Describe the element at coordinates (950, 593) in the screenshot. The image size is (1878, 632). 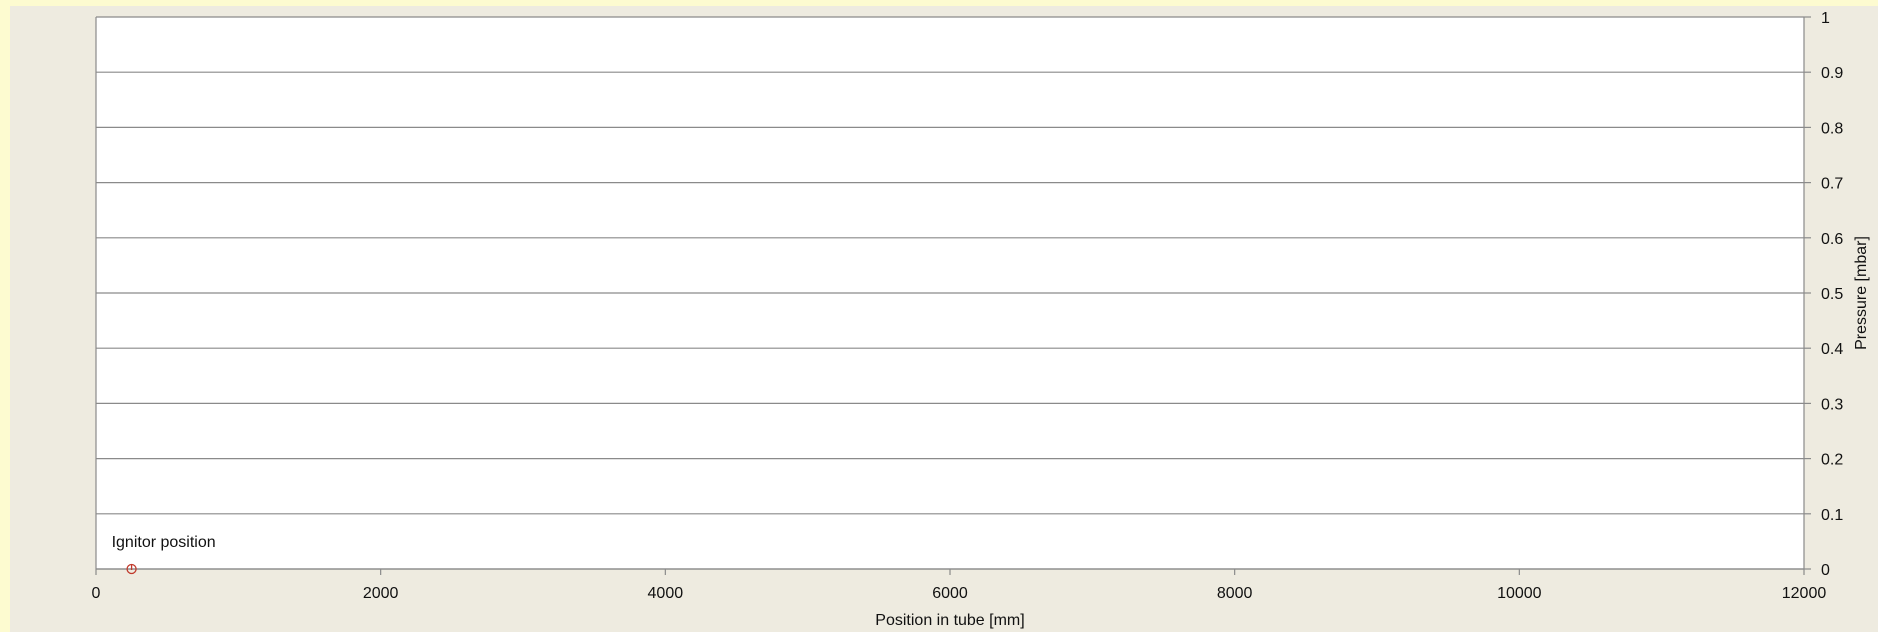
I see `x-tick-label: 6000` at that location.